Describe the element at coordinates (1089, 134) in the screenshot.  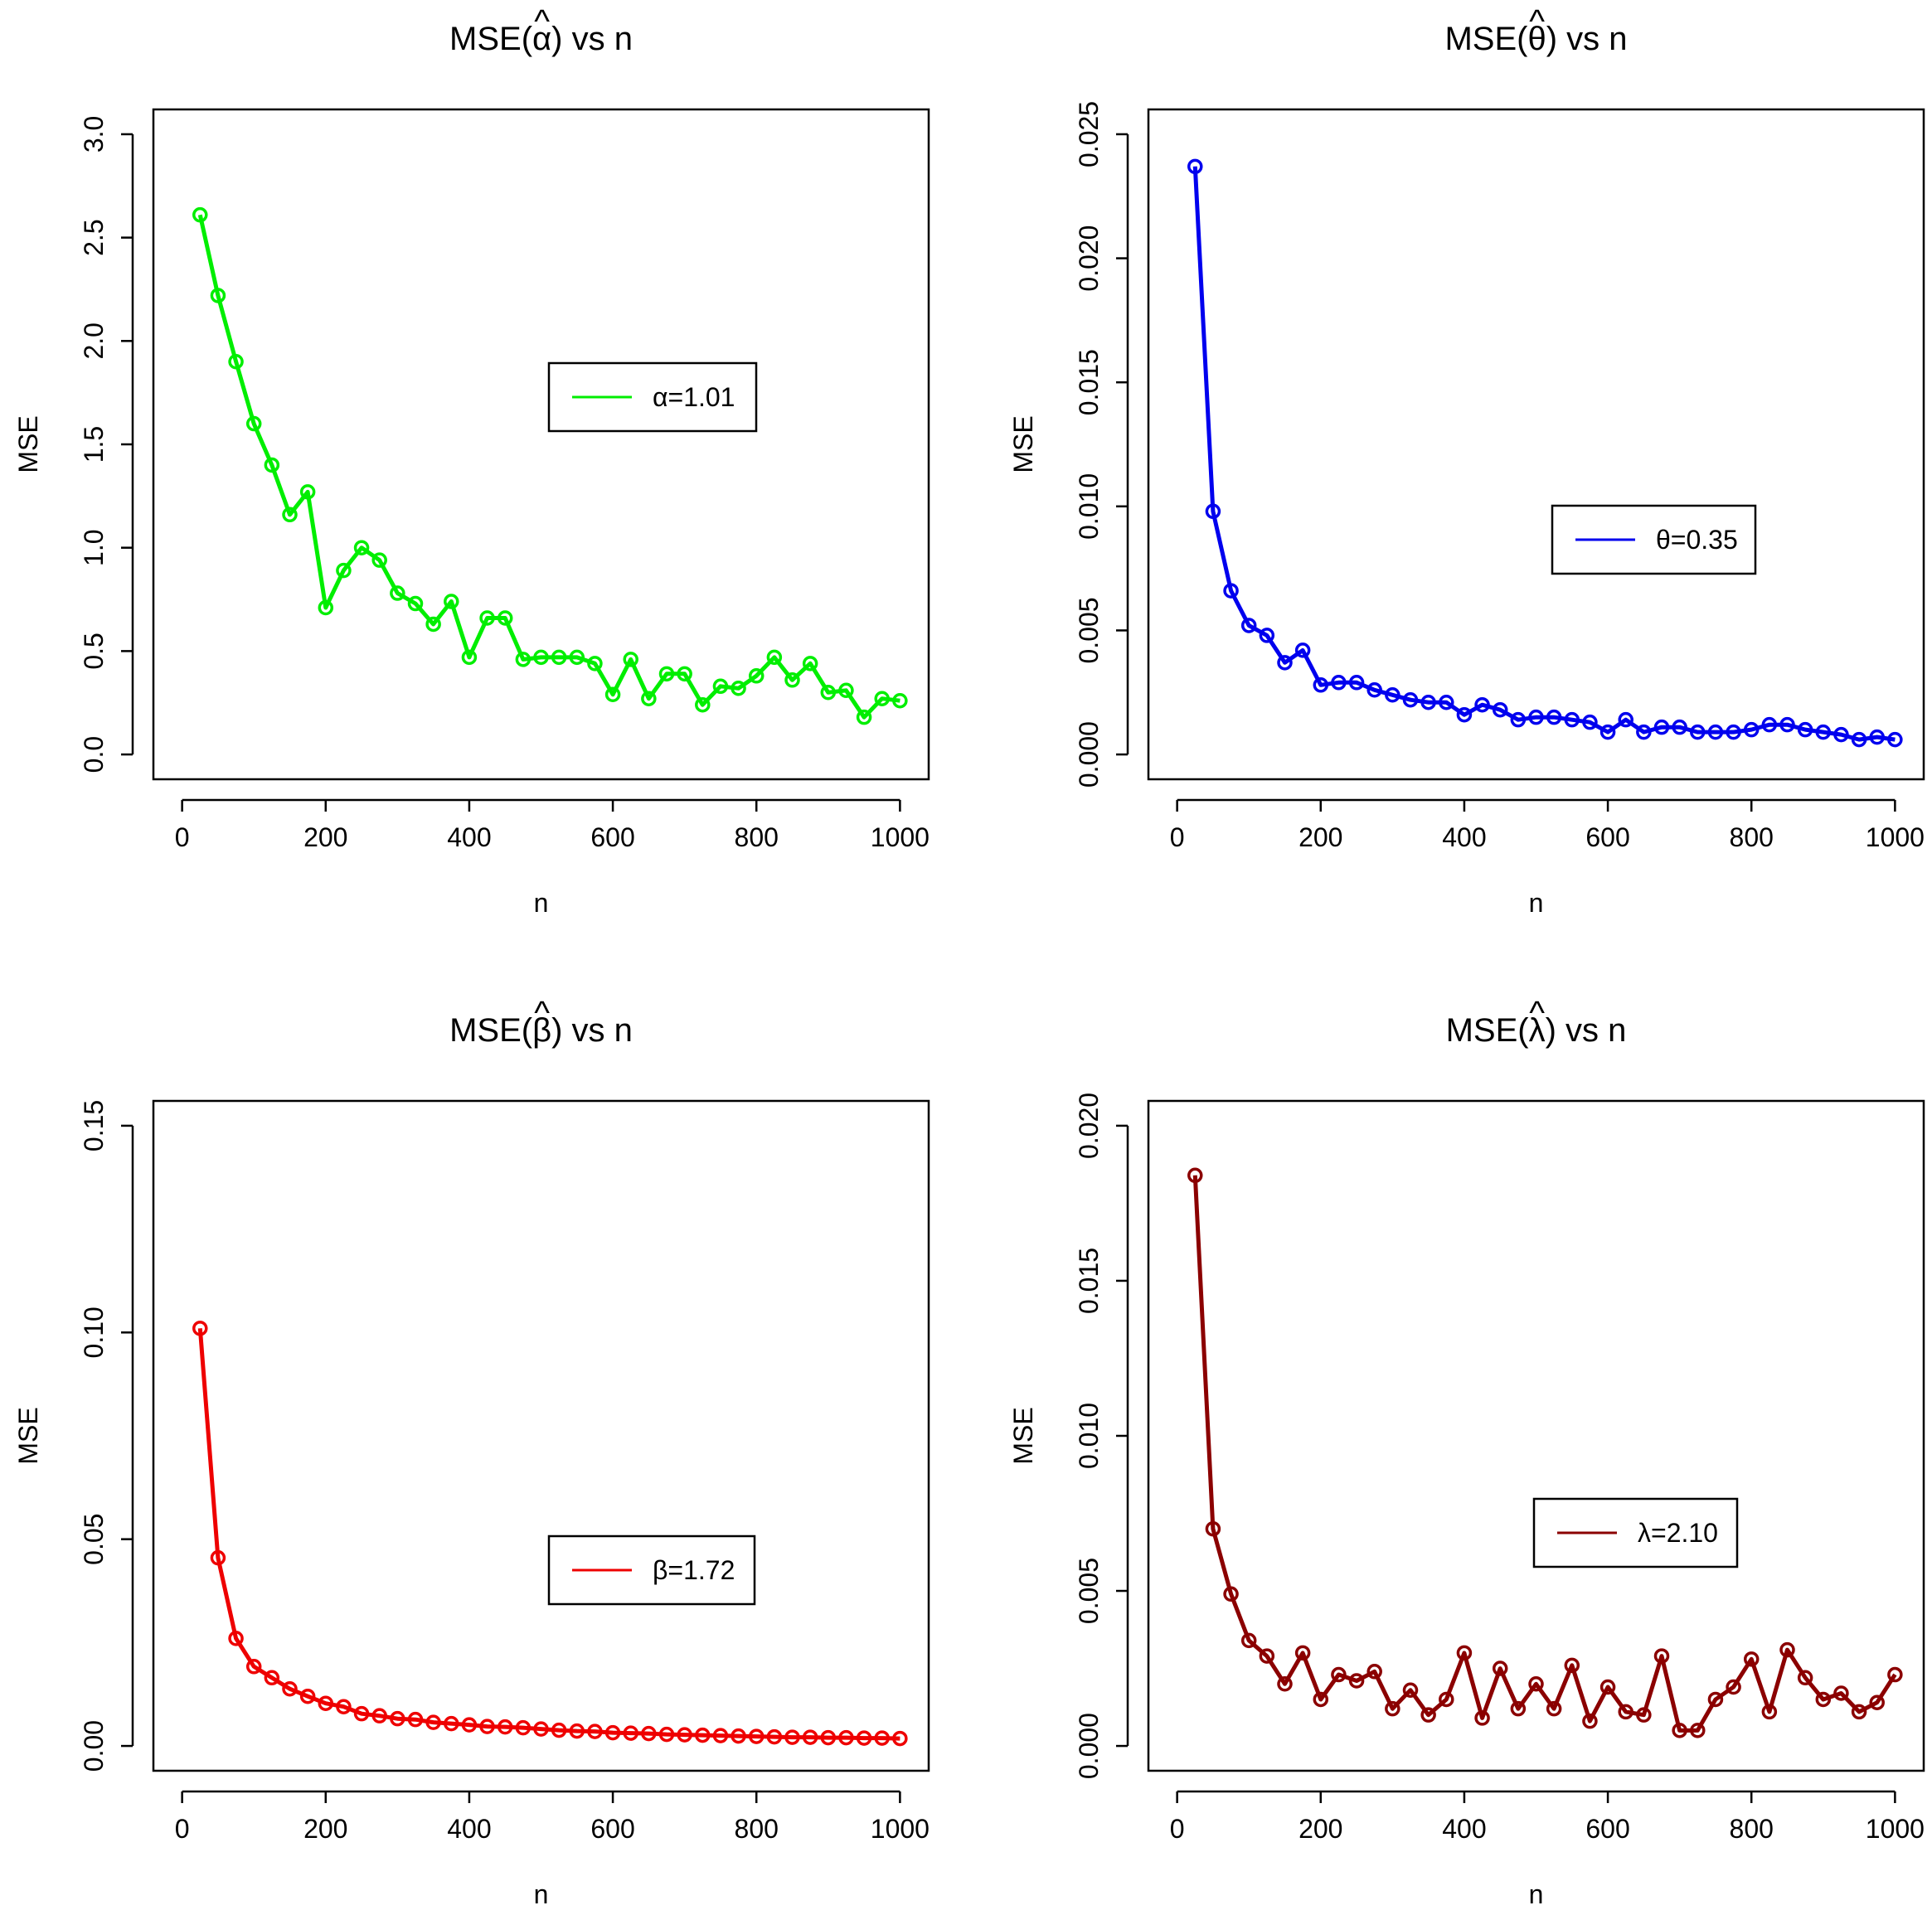
I see `y-tick-label: 0.025` at that location.